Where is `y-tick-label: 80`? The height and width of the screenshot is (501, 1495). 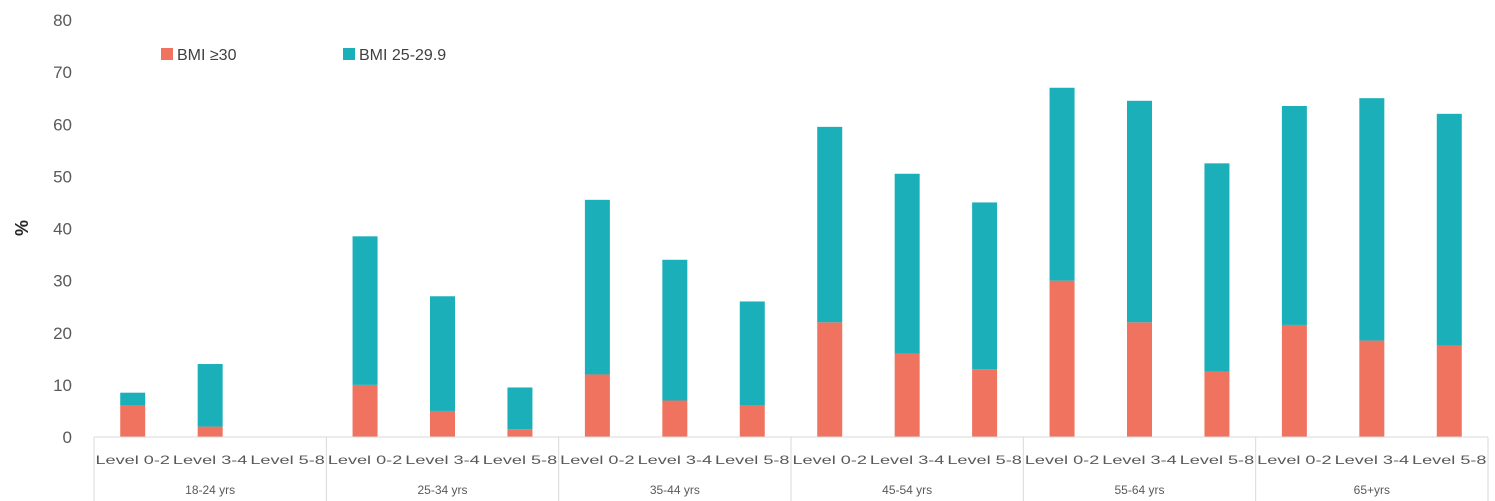
y-tick-label: 80 is located at coordinates (62, 20).